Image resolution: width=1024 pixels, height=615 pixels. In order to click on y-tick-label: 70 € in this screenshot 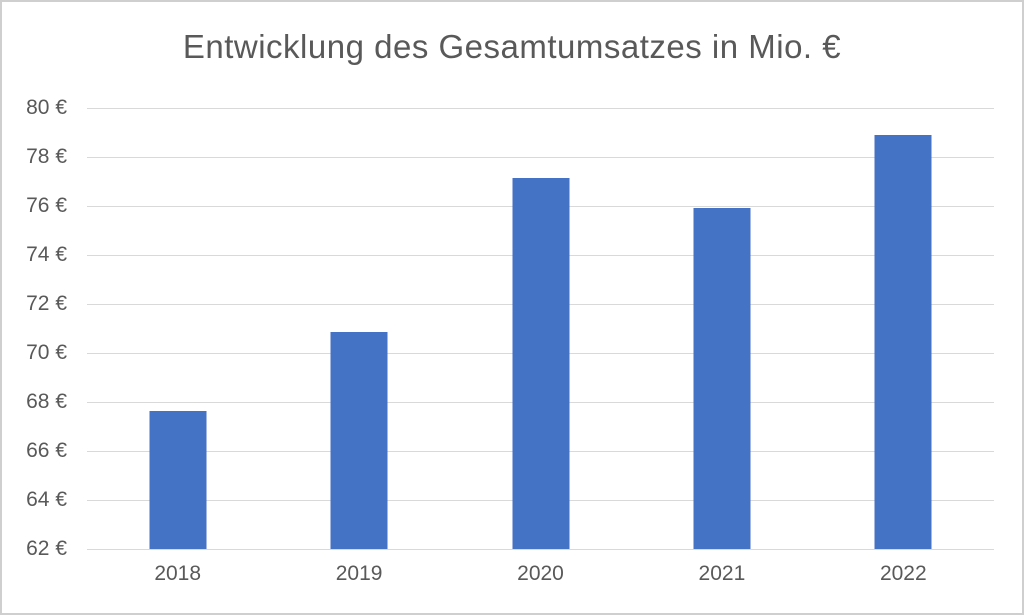, I will do `click(46, 352)`.